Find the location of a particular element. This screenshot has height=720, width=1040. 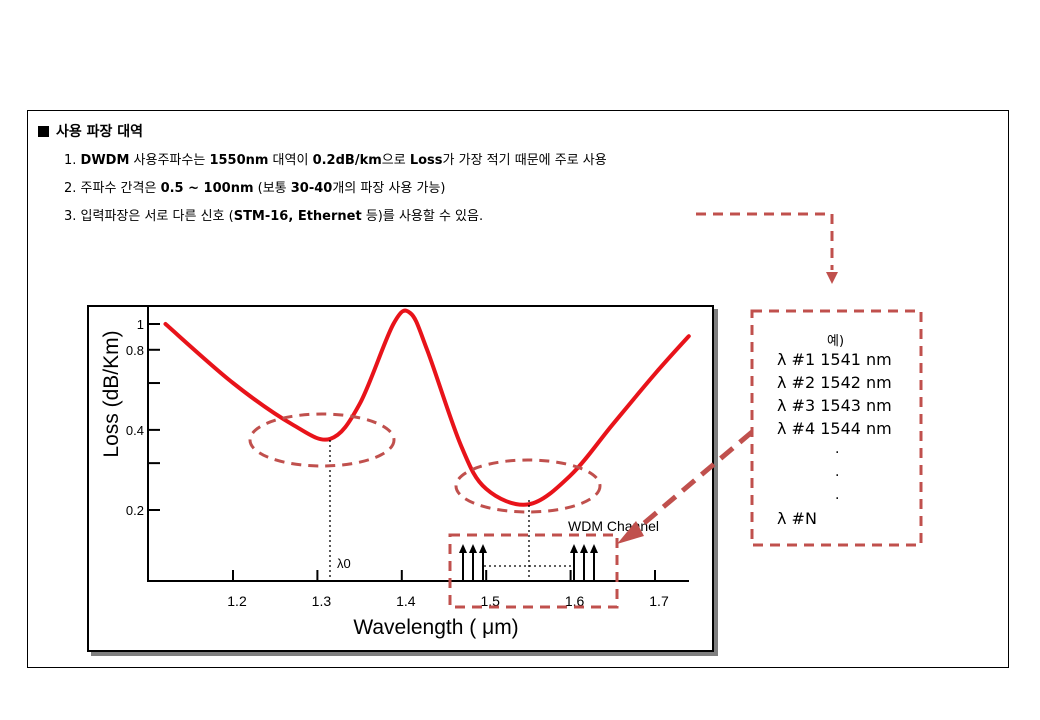

lambda0-label: λ0 is located at coordinates (344, 563).